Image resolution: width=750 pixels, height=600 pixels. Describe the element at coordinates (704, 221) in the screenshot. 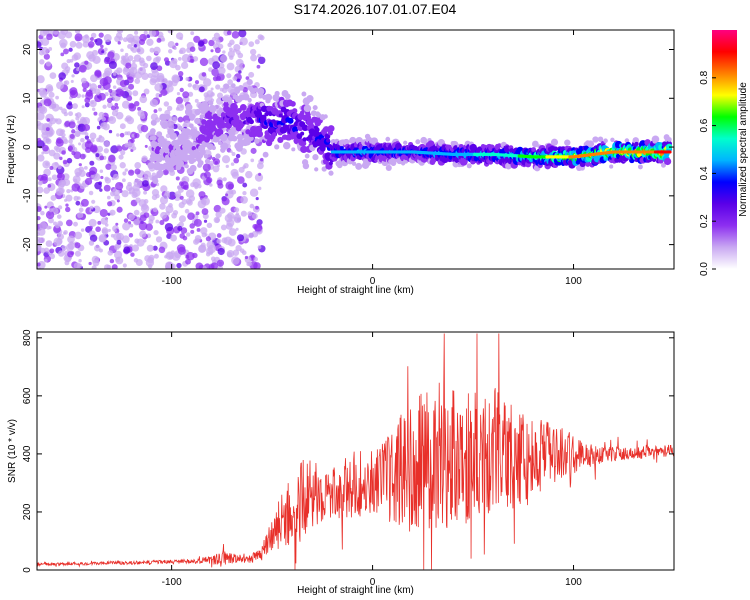

I see `colorbar-tick-label: 0.2` at that location.